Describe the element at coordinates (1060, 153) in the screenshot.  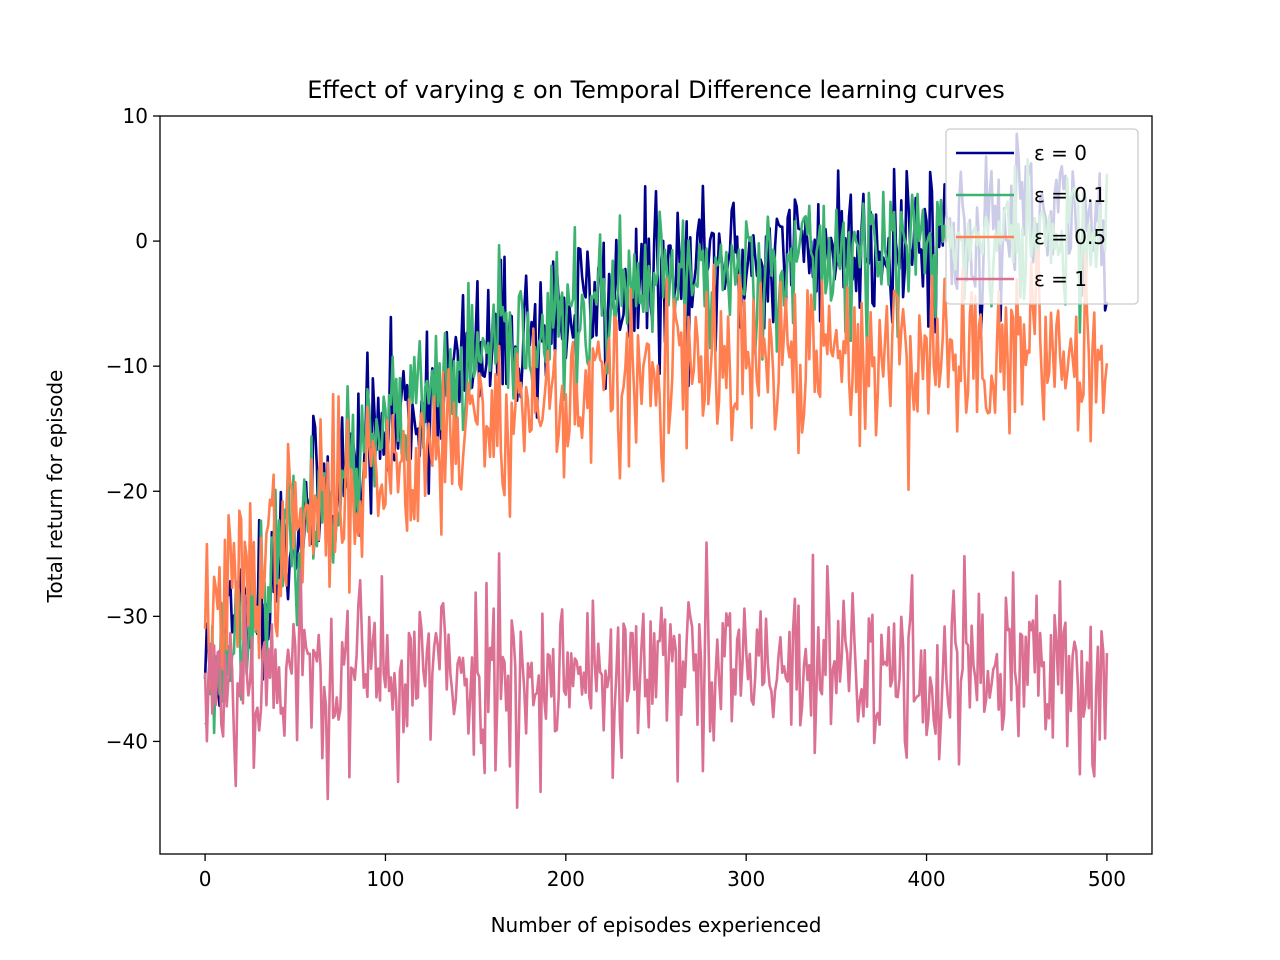
I see `legend-label: ε = 0` at that location.